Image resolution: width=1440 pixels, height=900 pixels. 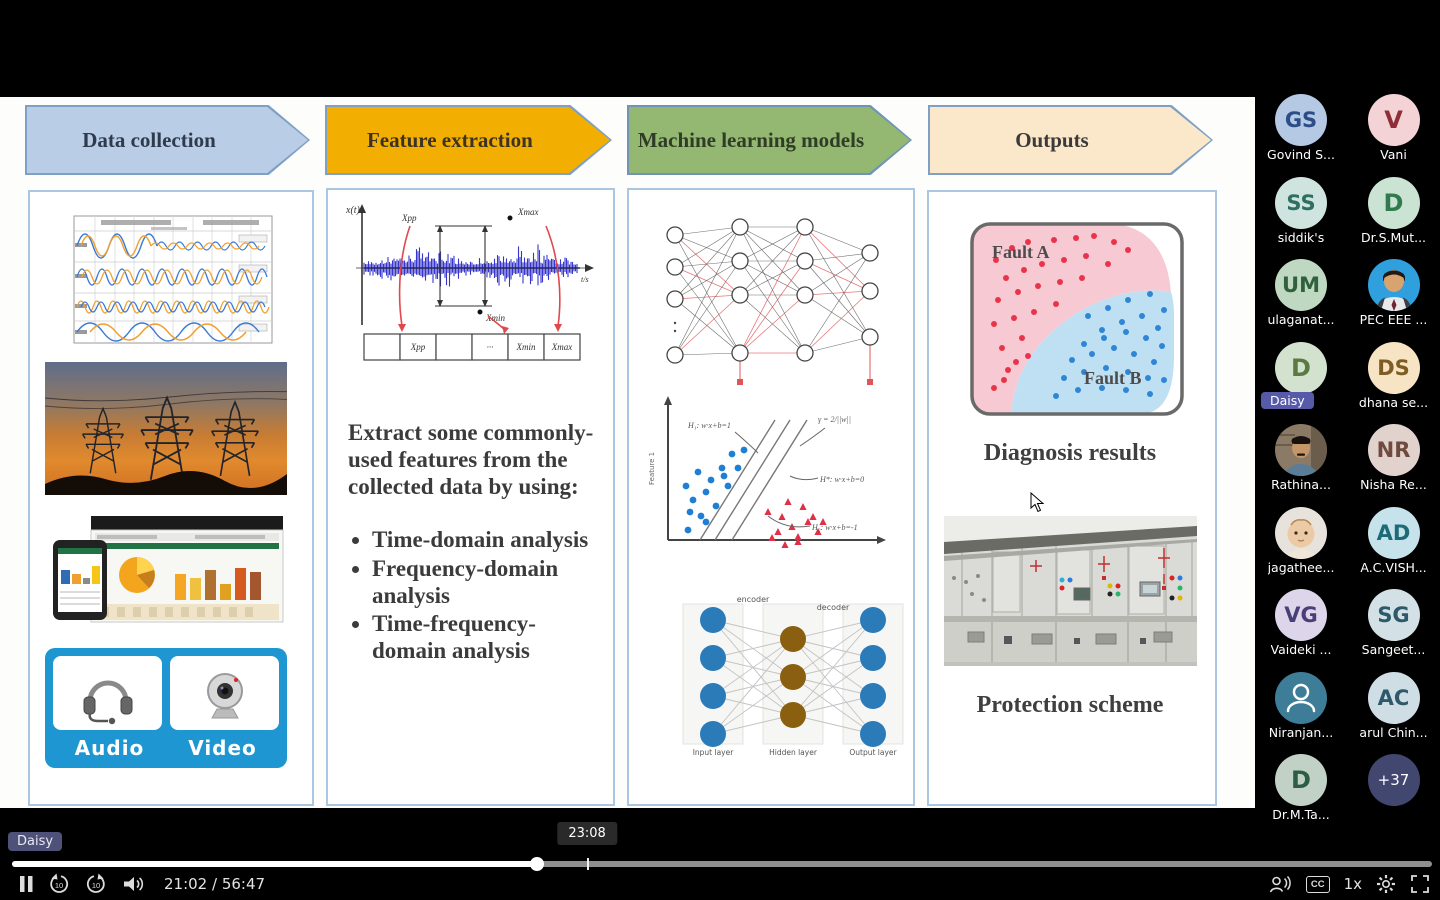 I want to click on skip-forward-10-button: 10, so click(x=96, y=884).